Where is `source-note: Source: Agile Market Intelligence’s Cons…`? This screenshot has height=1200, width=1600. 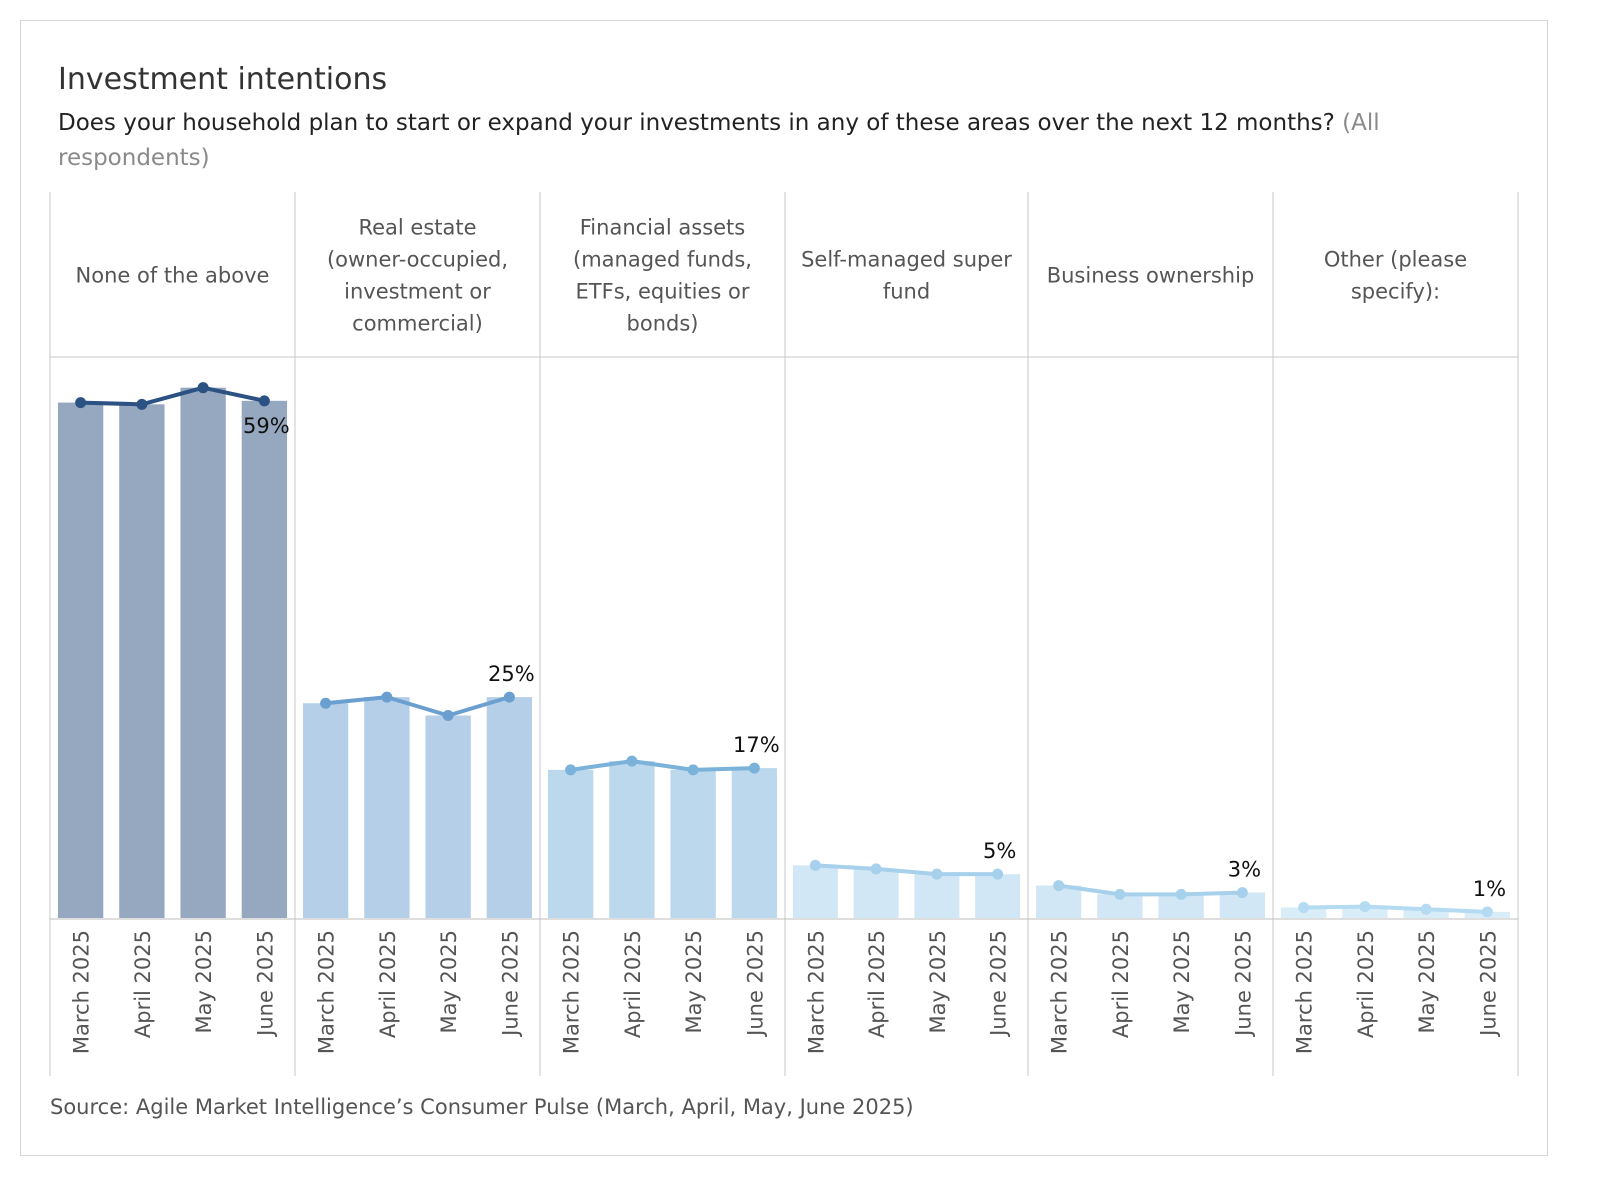 source-note: Source: Agile Market Intelligence’s Cons… is located at coordinates (482, 1107).